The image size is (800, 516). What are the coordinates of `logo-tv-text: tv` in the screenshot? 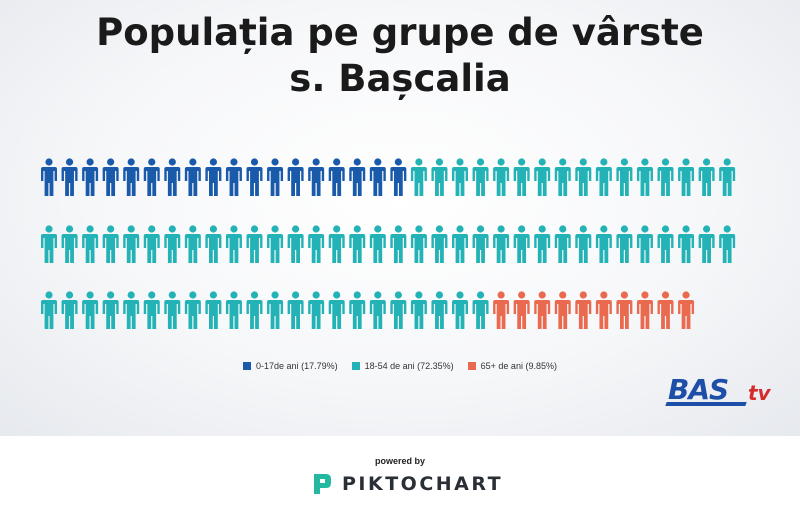 It's located at (759, 393).